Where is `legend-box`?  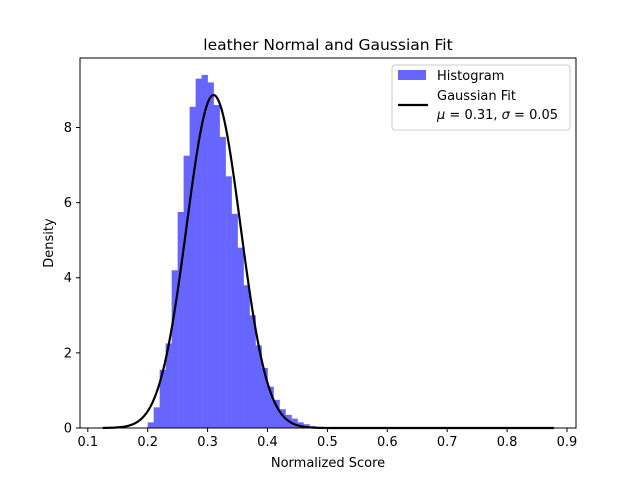
legend-box is located at coordinates (481, 97).